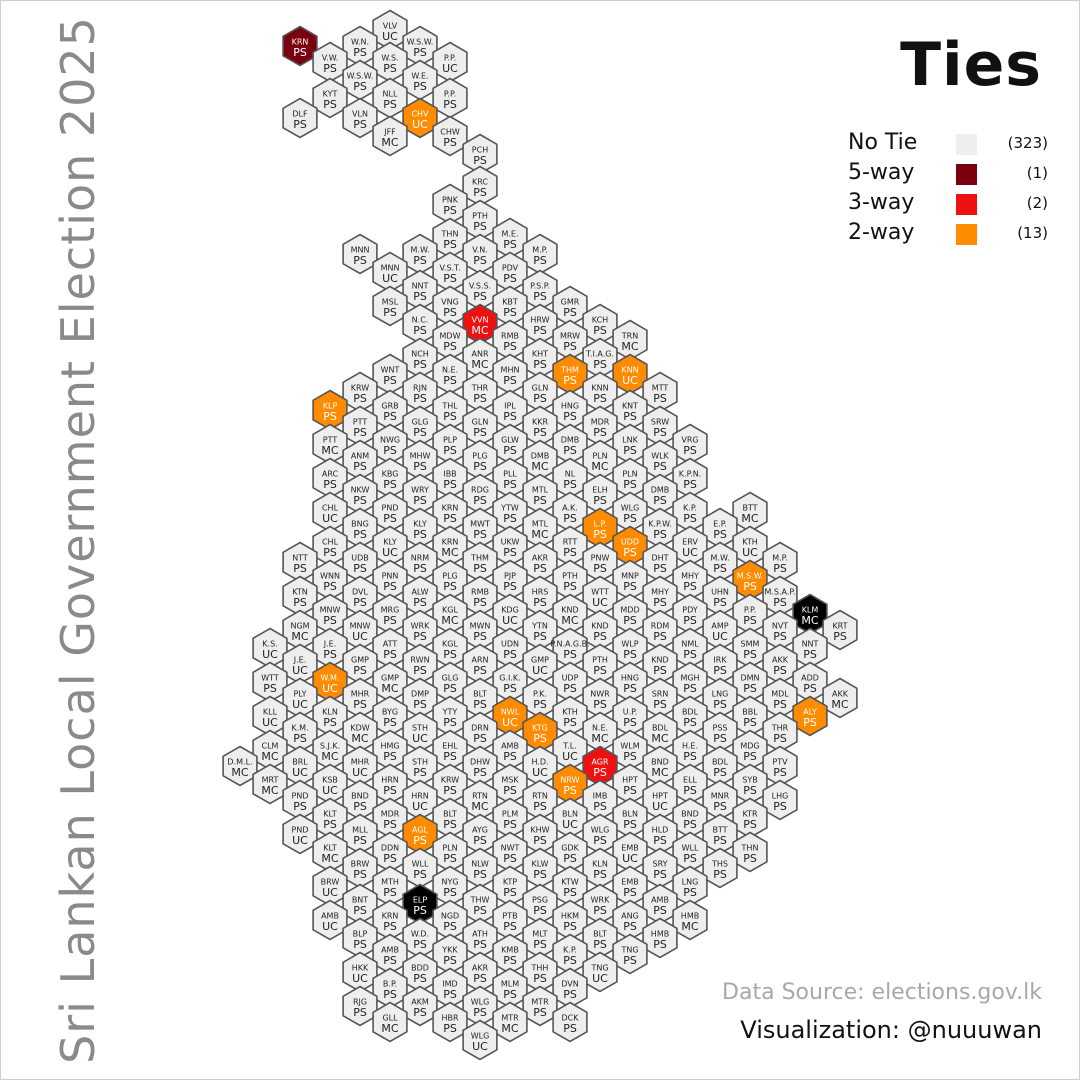 The image size is (1080, 1080). I want to click on hex-code: BDL, so click(720, 762).